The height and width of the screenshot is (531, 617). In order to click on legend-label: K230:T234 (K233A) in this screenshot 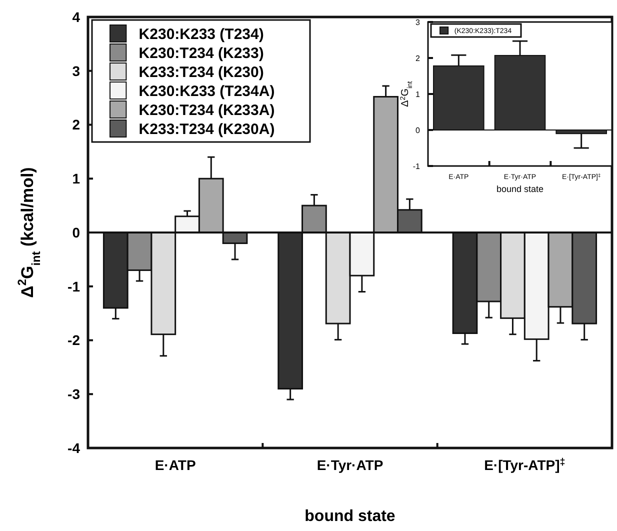, I will do `click(206, 110)`.